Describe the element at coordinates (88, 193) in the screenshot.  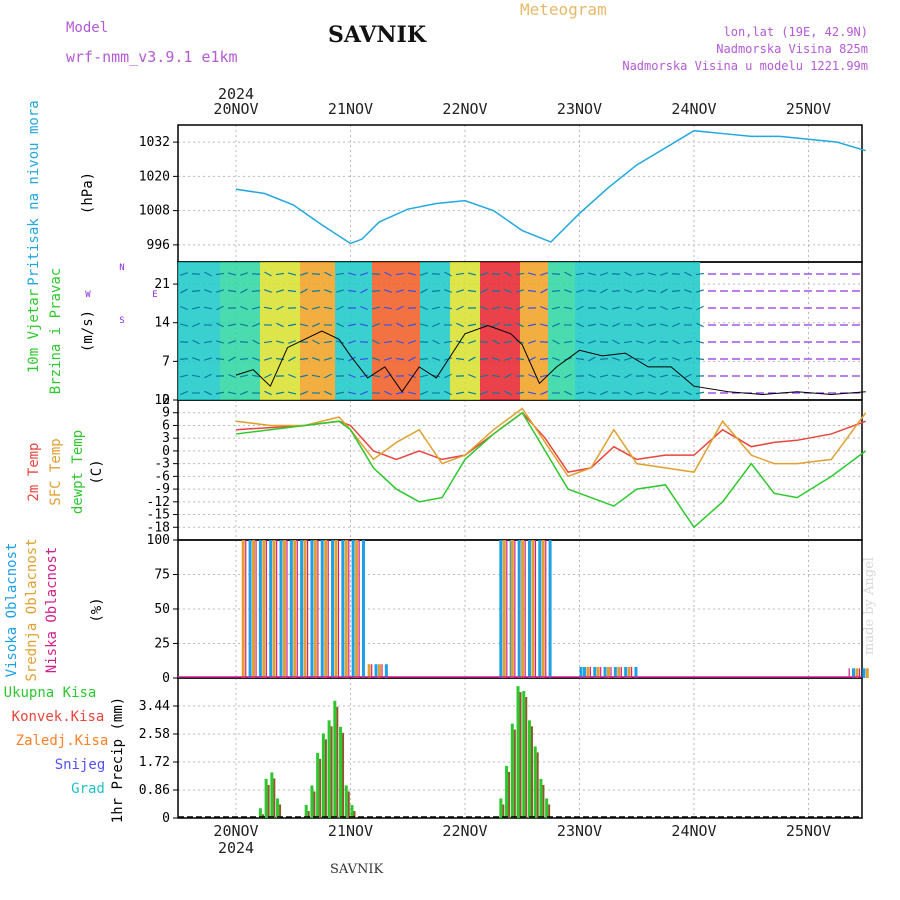
I see `pressure-unit-label: (hPa)` at that location.